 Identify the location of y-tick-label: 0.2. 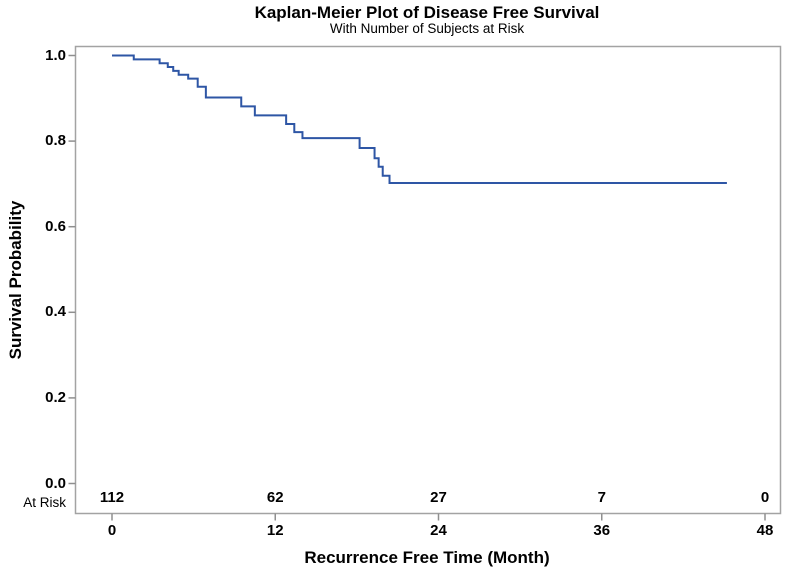
(55, 397).